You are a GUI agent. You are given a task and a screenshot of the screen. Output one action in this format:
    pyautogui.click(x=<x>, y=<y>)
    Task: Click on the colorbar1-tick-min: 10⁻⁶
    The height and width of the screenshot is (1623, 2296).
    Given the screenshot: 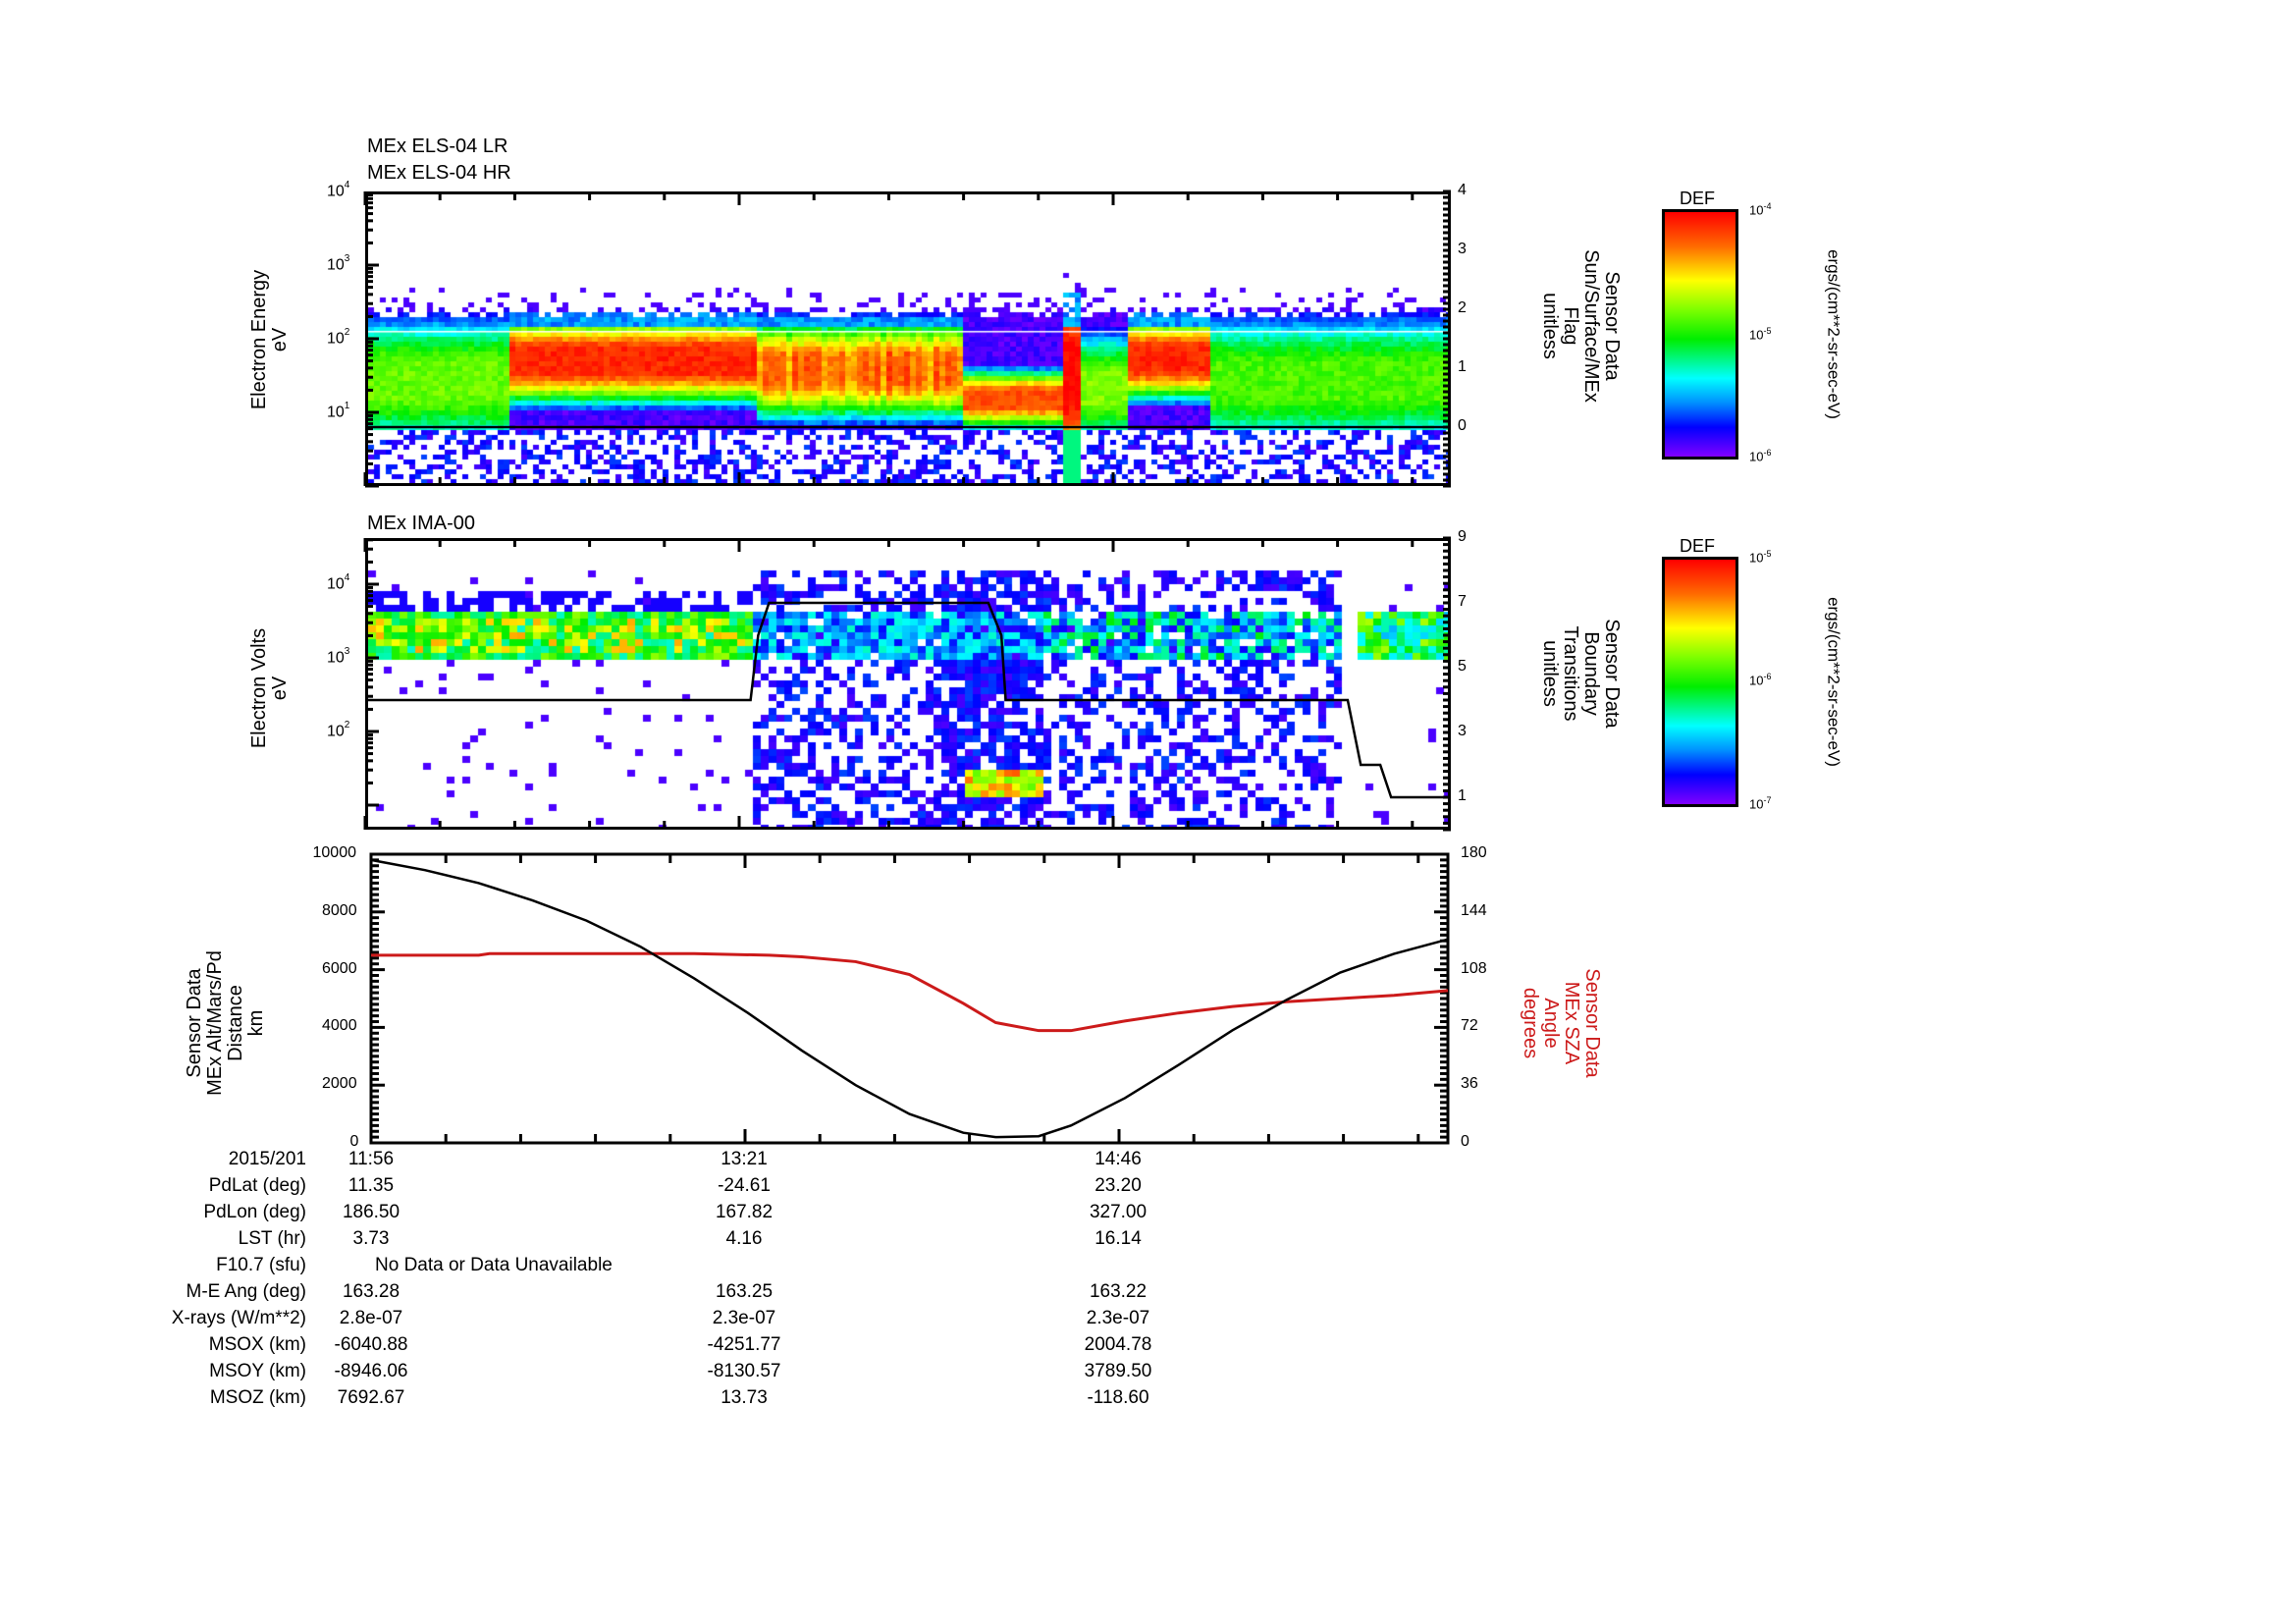 What is the action you would take?
    pyautogui.click(x=1760, y=456)
    